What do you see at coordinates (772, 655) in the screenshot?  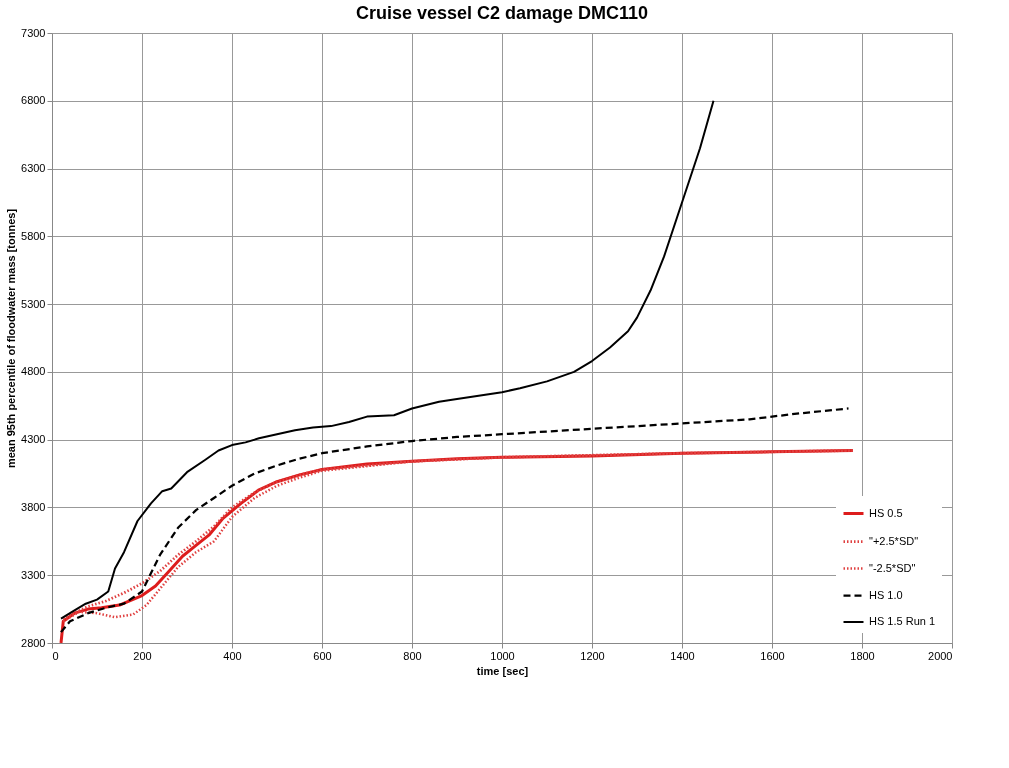 I see `x-tick-label: 1600` at bounding box center [772, 655].